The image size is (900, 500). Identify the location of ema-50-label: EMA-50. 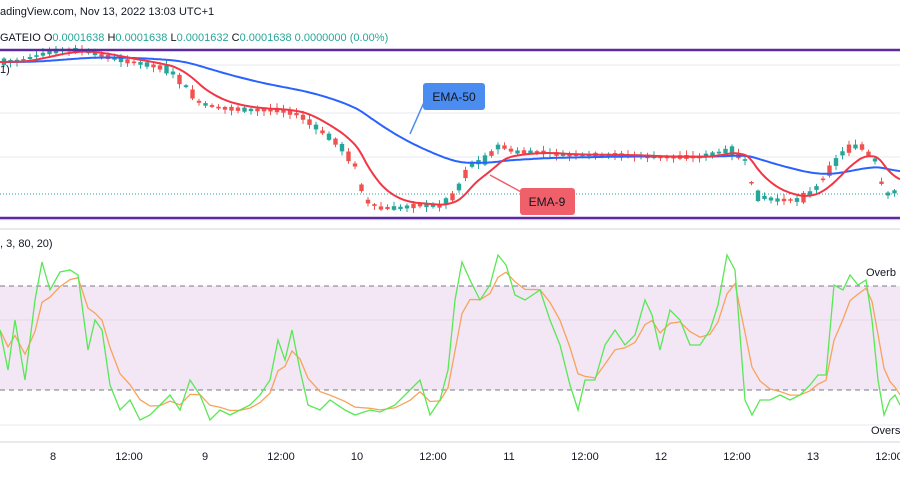
(454, 97).